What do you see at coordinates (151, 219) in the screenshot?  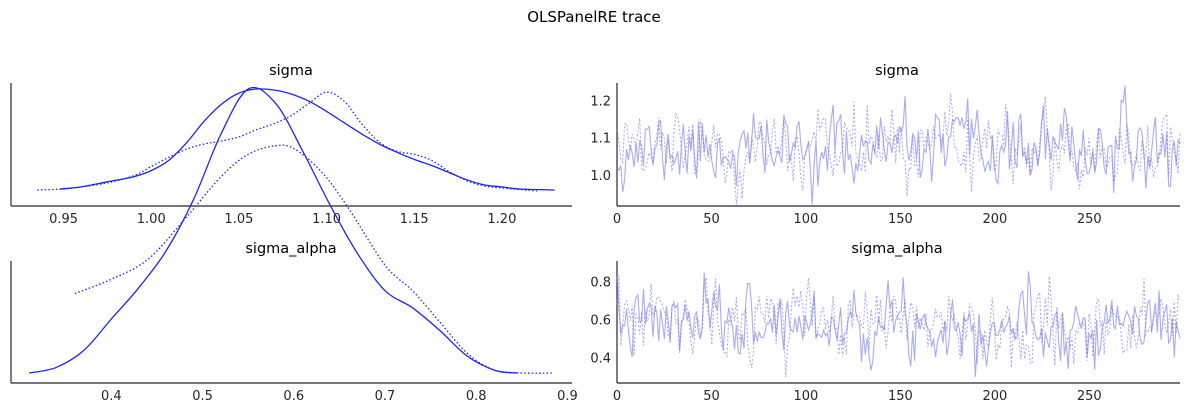 I see `x-tick-label: 1.00` at bounding box center [151, 219].